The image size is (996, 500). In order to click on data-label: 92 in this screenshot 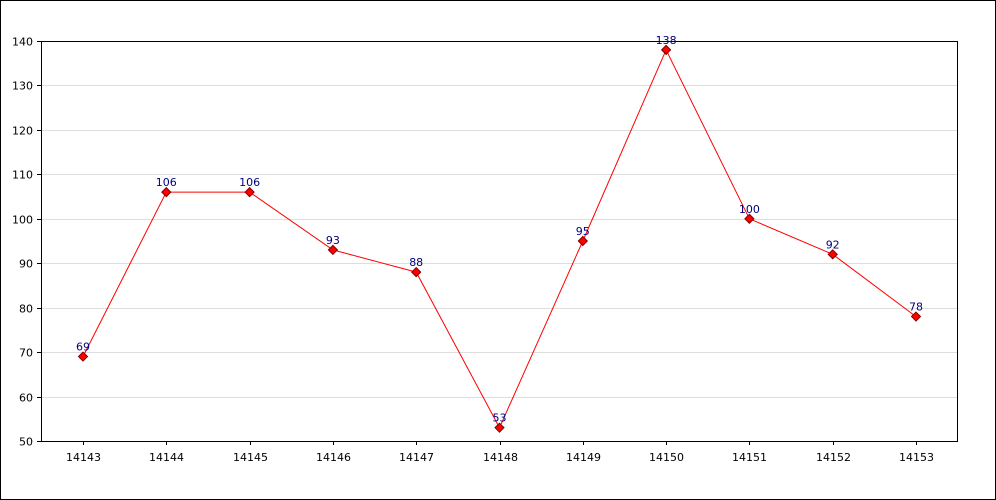, I will do `click(833, 244)`.